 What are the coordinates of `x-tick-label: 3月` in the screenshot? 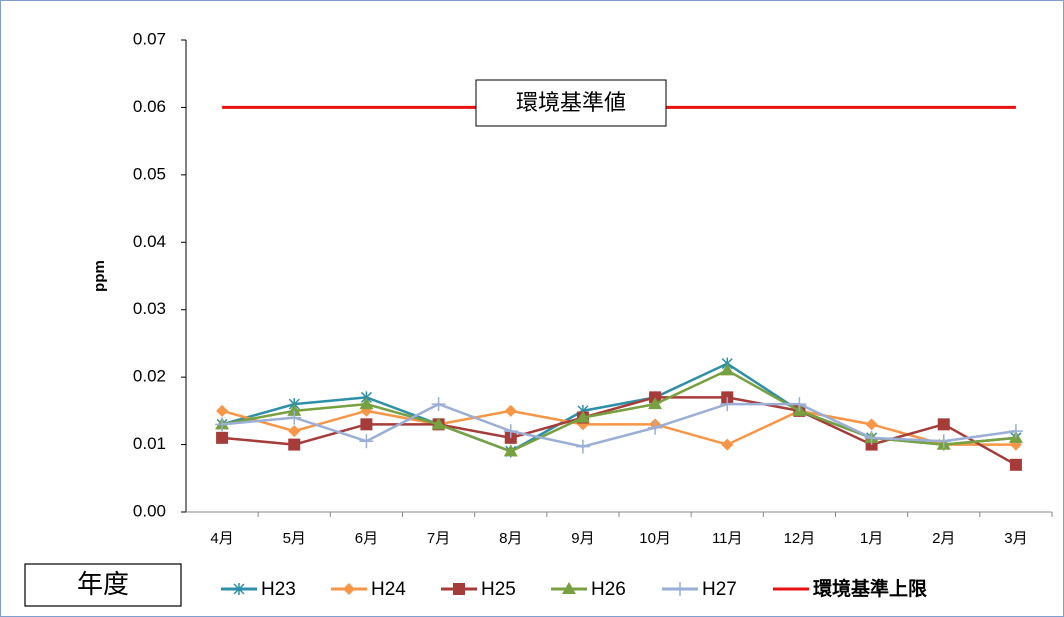 It's located at (1015, 538).